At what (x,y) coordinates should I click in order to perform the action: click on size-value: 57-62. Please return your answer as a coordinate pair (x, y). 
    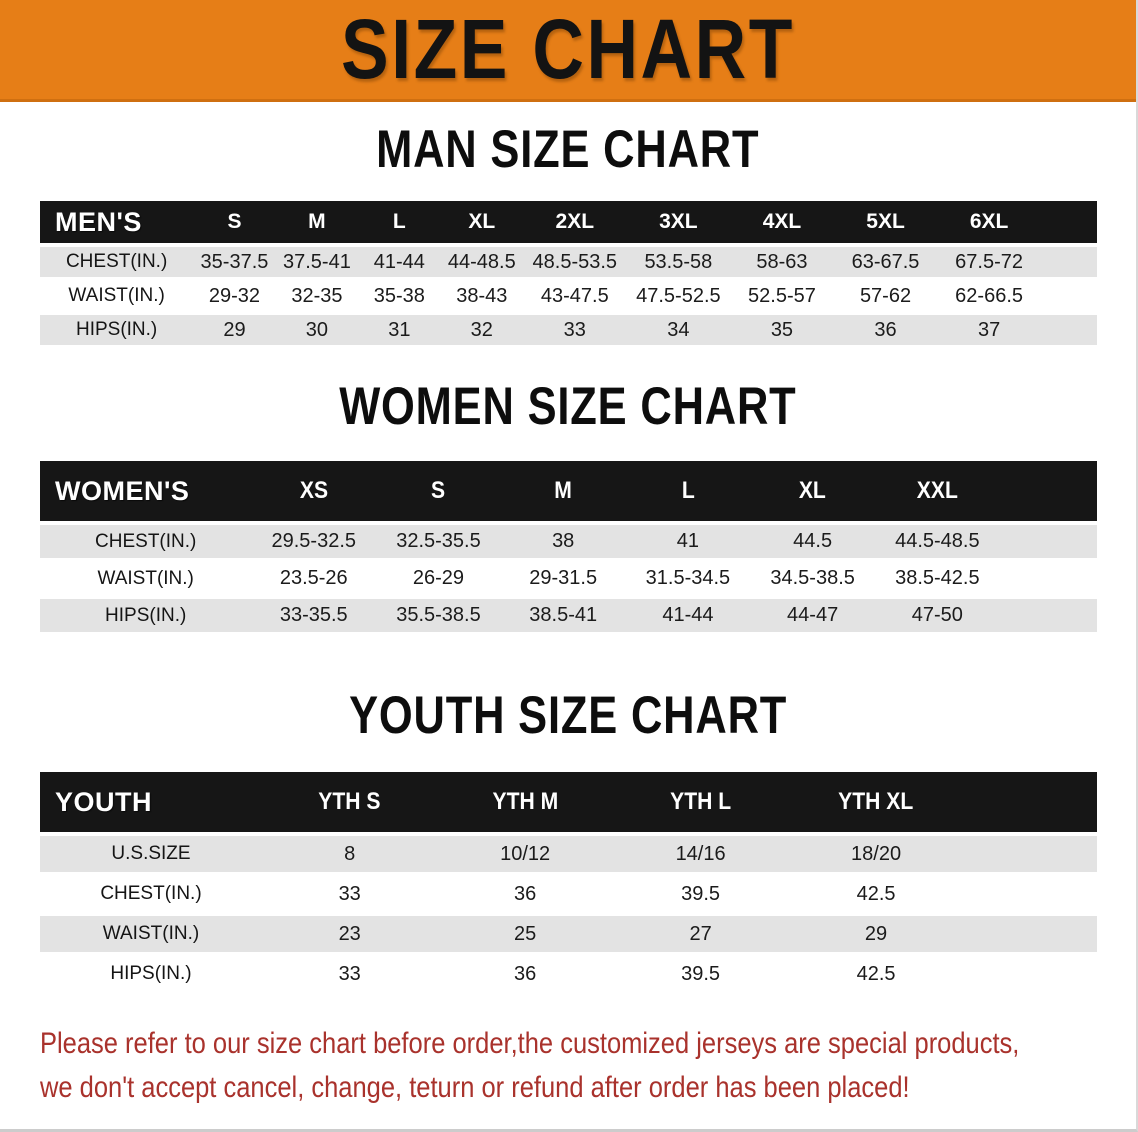
    Looking at the image, I should click on (885, 295).